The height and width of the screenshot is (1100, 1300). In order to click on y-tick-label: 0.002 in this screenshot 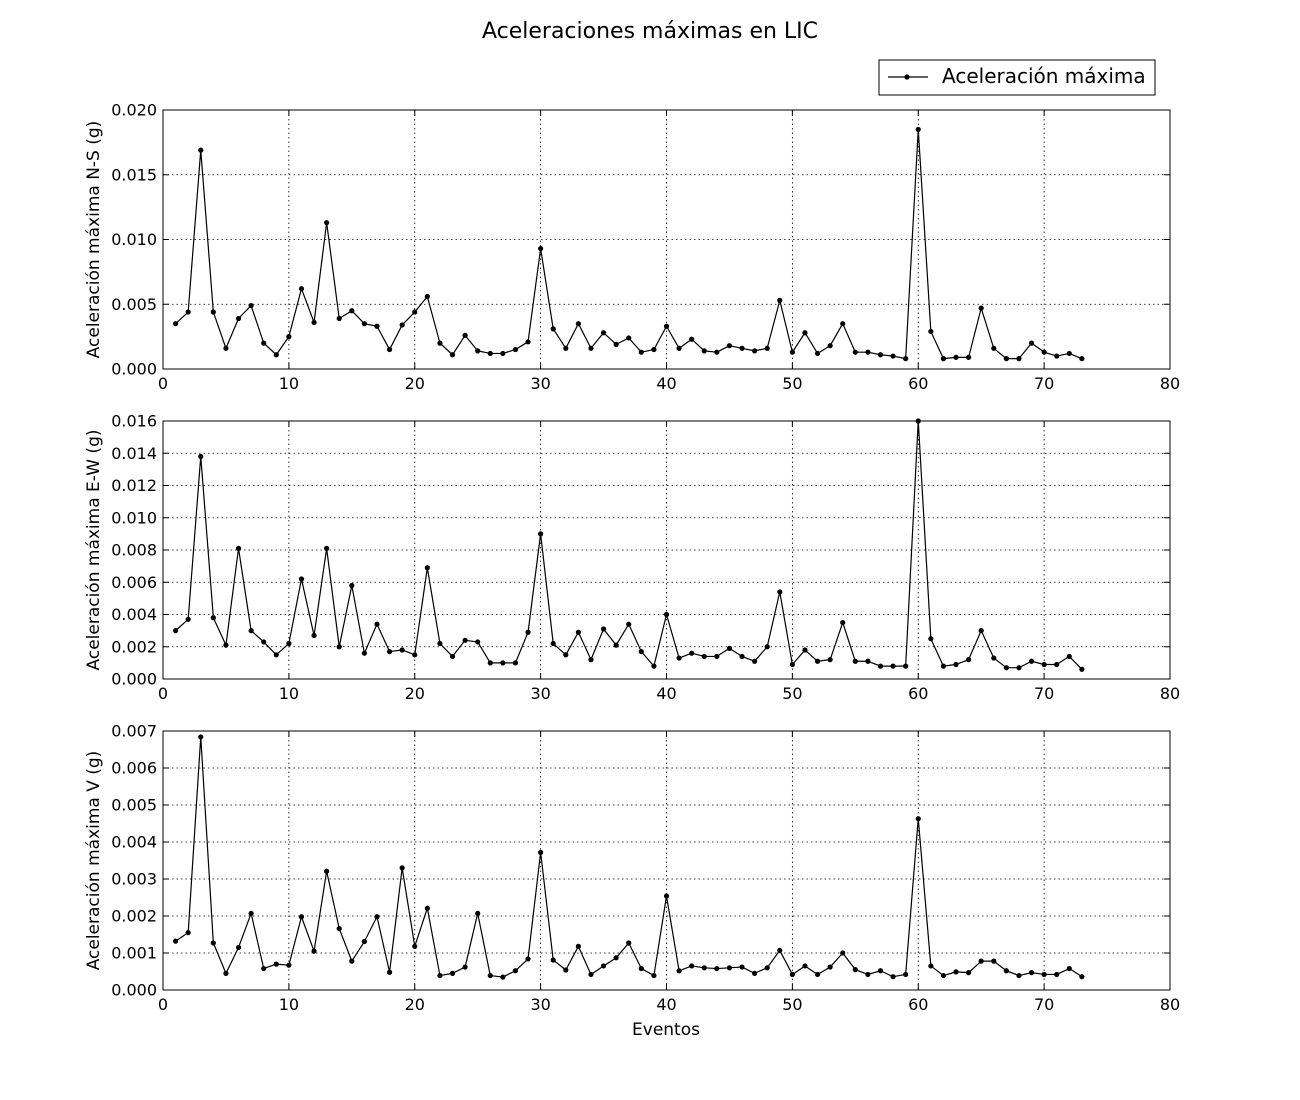, I will do `click(134, 646)`.